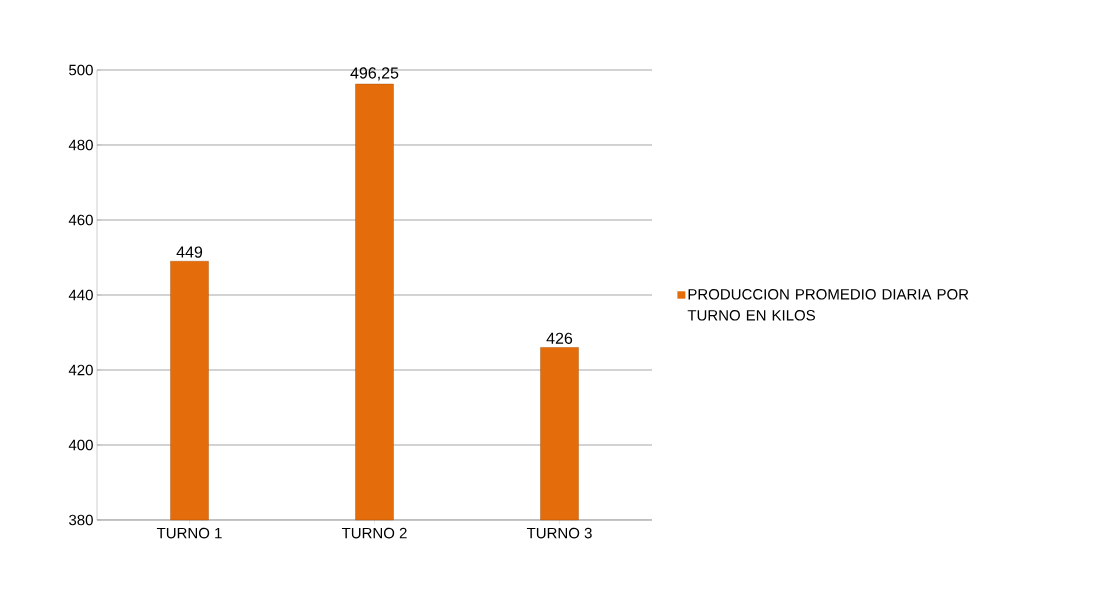 This screenshot has height=593, width=1096. What do you see at coordinates (189, 252) in the screenshot?
I see `text: 449` at bounding box center [189, 252].